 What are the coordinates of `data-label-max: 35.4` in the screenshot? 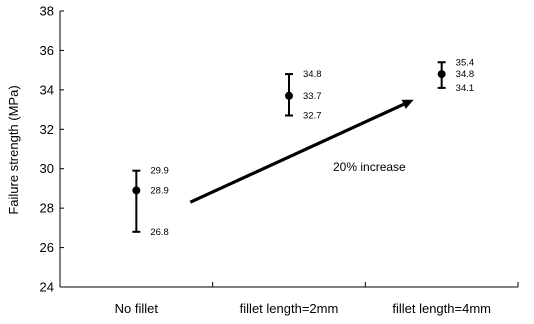 It's located at (465, 62).